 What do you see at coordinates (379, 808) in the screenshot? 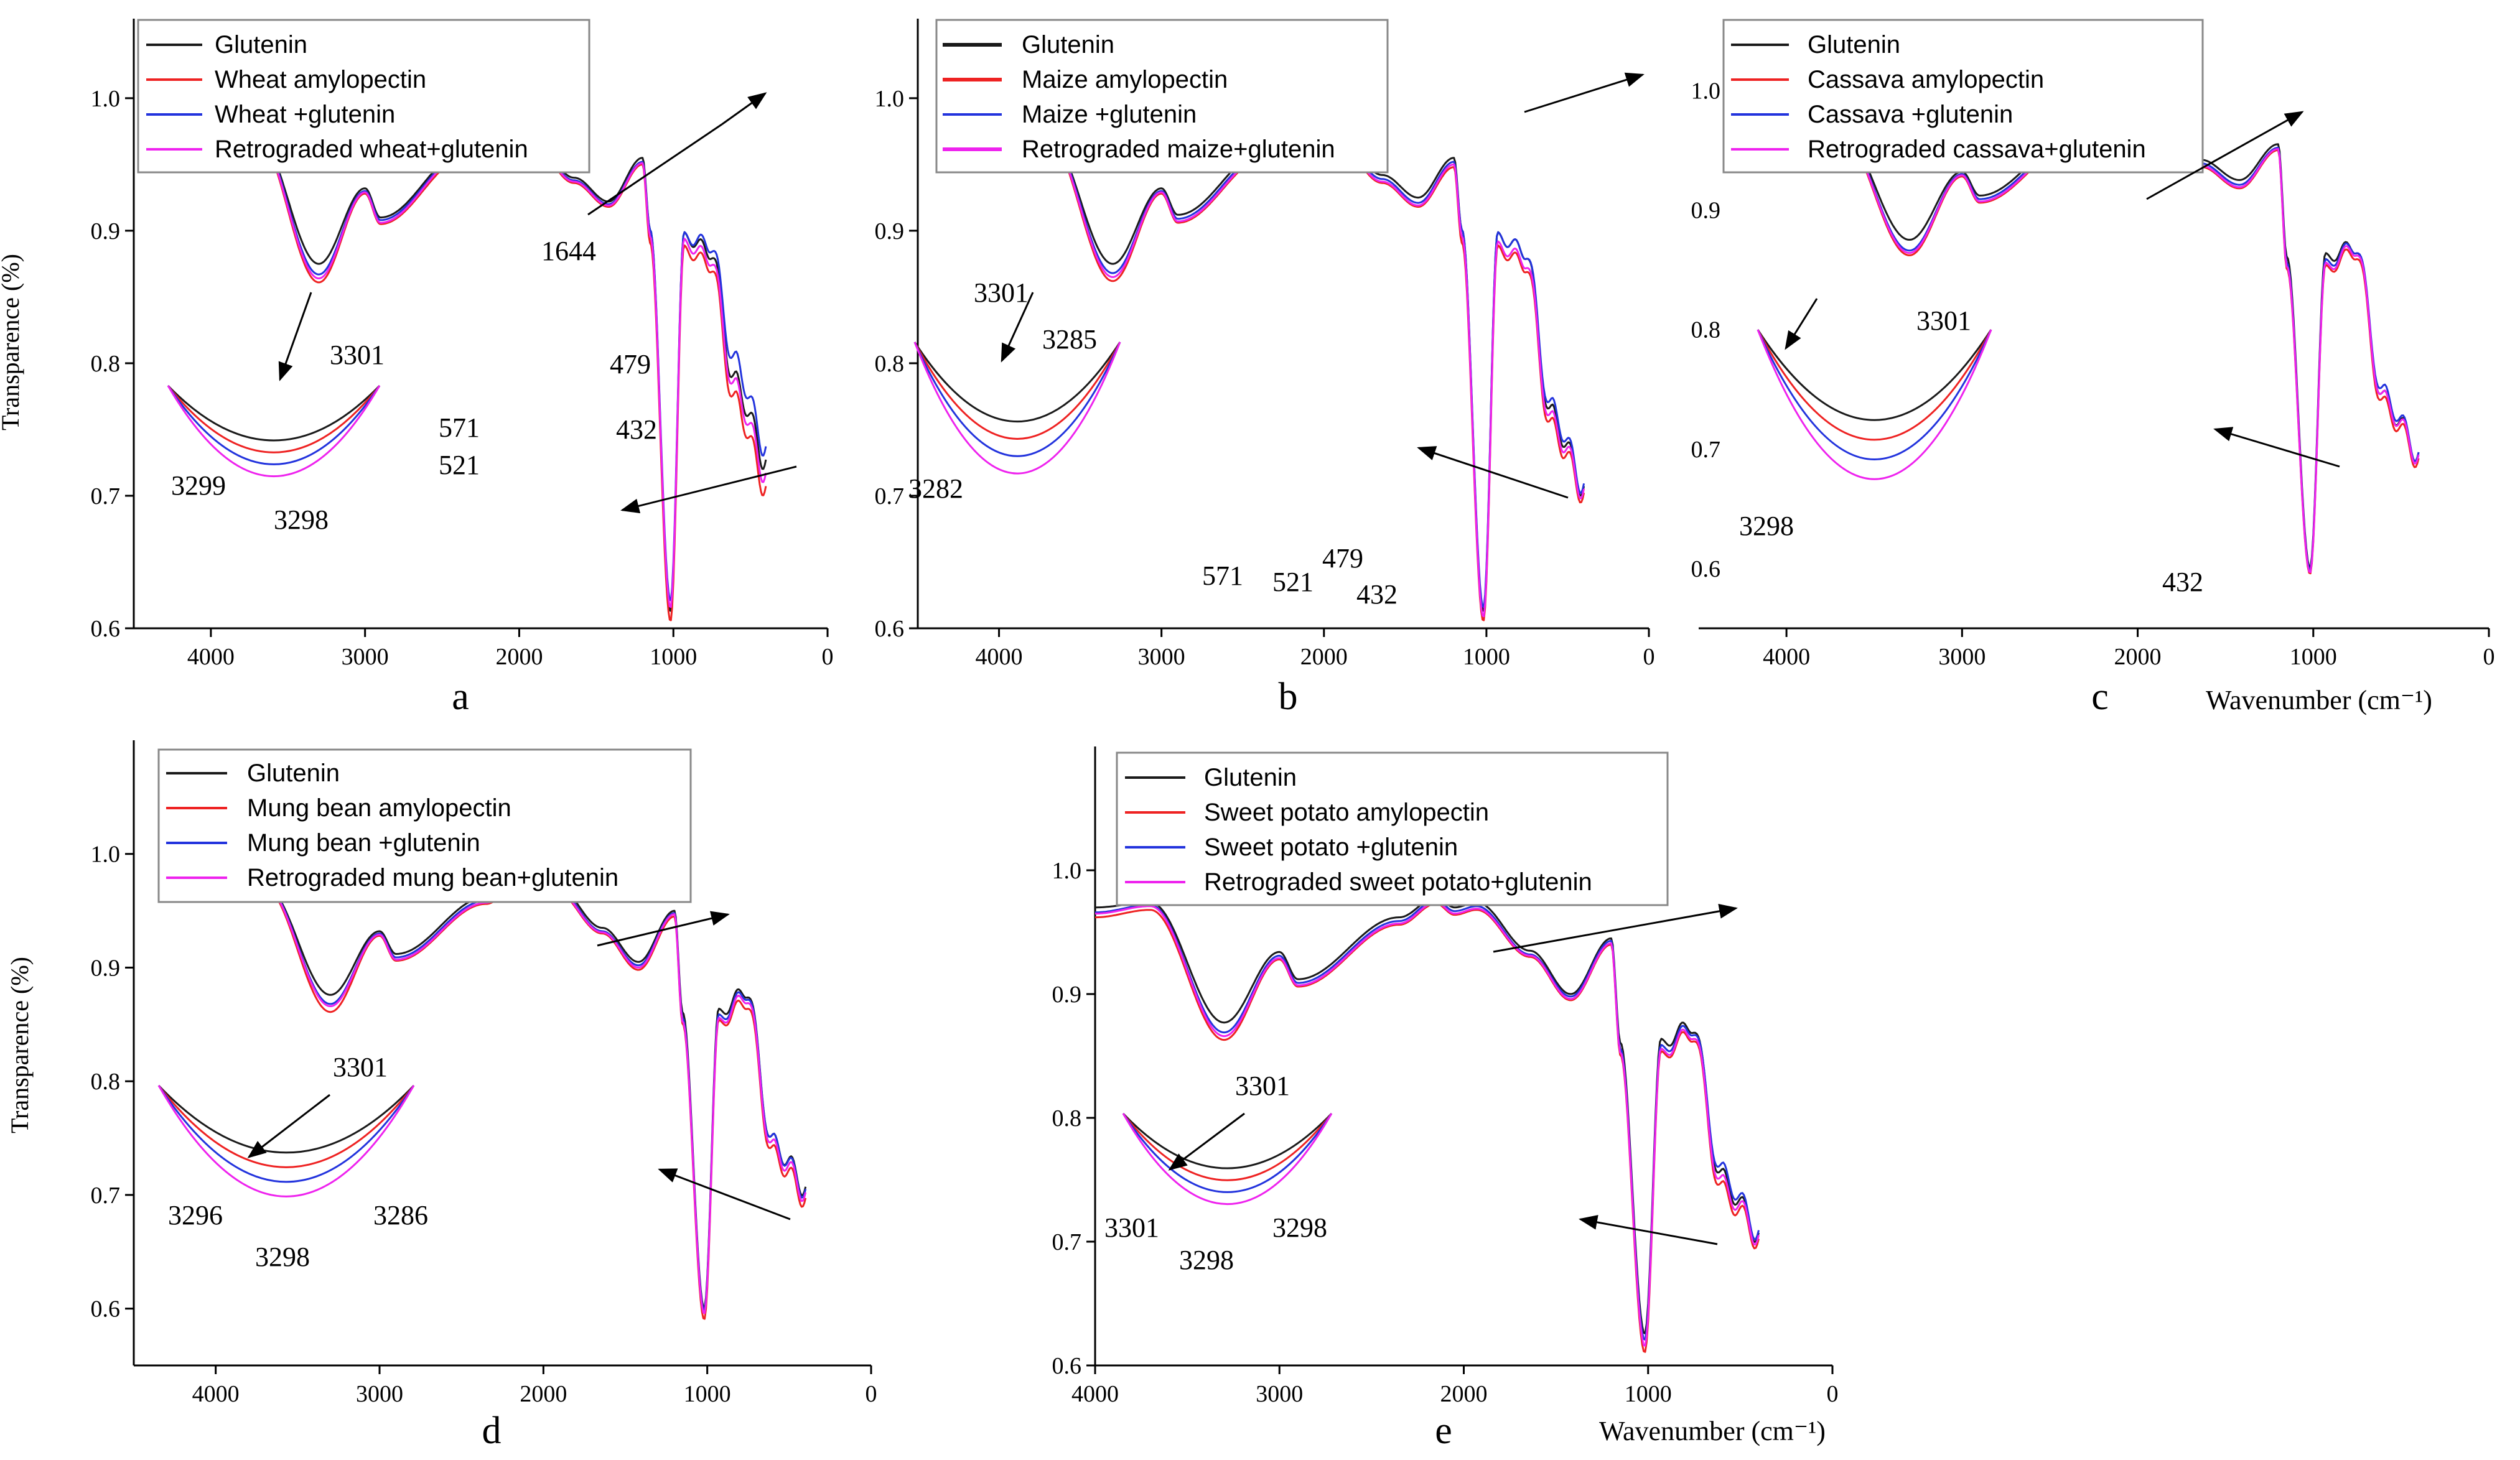
I see `legend-entry-1: Mung bean amylopectin` at bounding box center [379, 808].